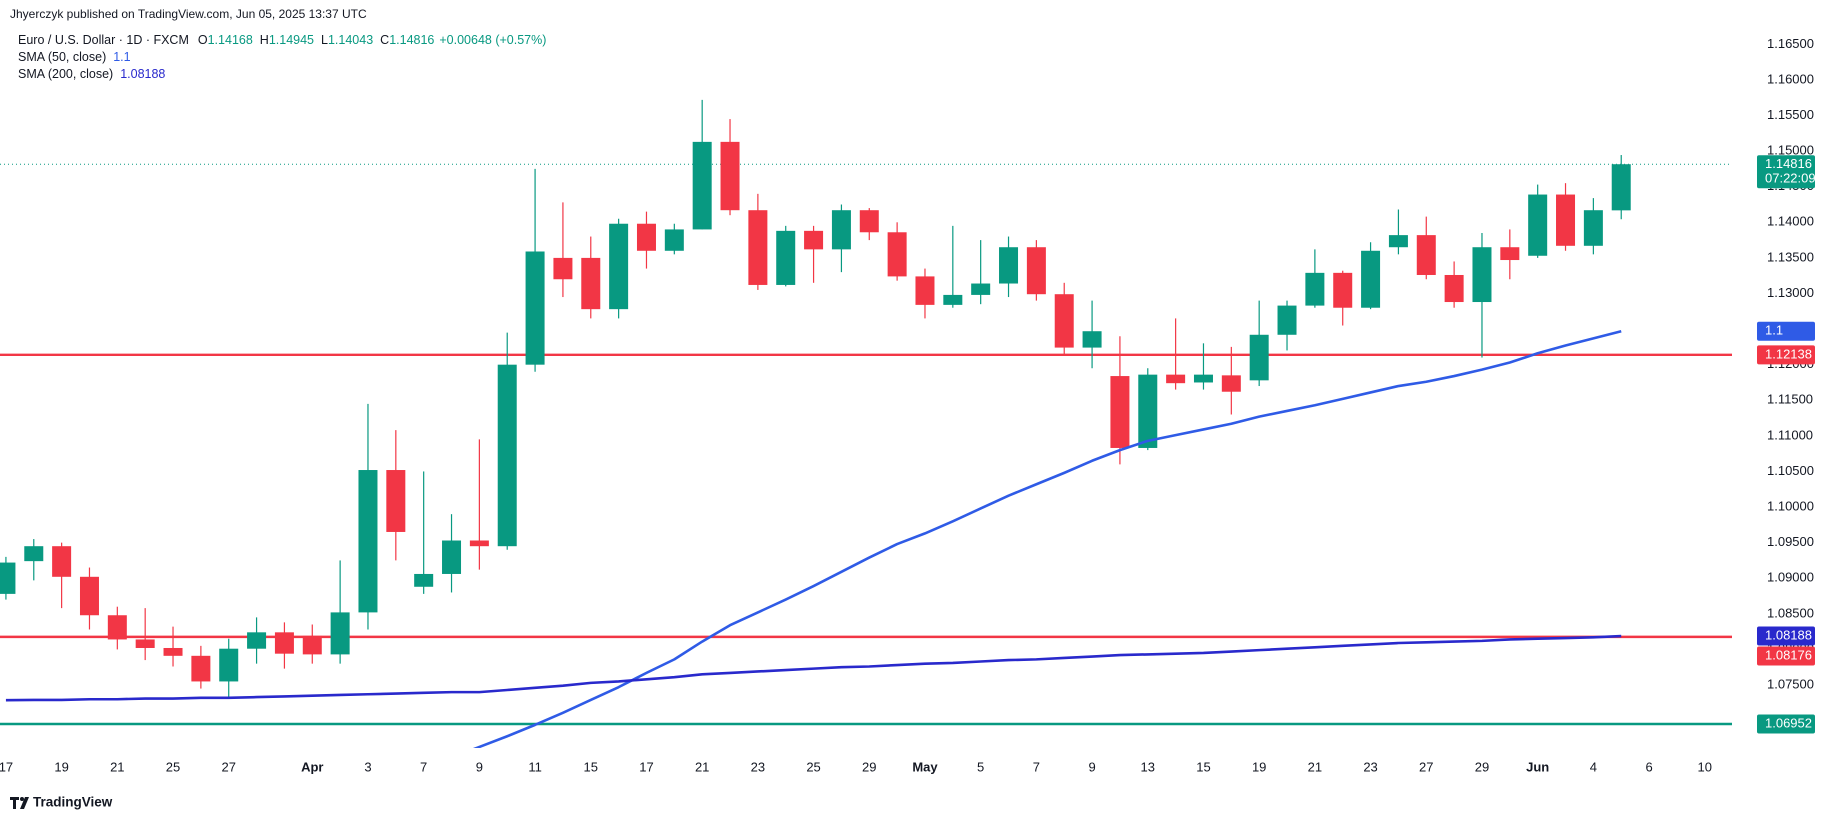 The image size is (1835, 820). Describe the element at coordinates (1705, 766) in the screenshot. I see `x-tick-label: 10` at that location.